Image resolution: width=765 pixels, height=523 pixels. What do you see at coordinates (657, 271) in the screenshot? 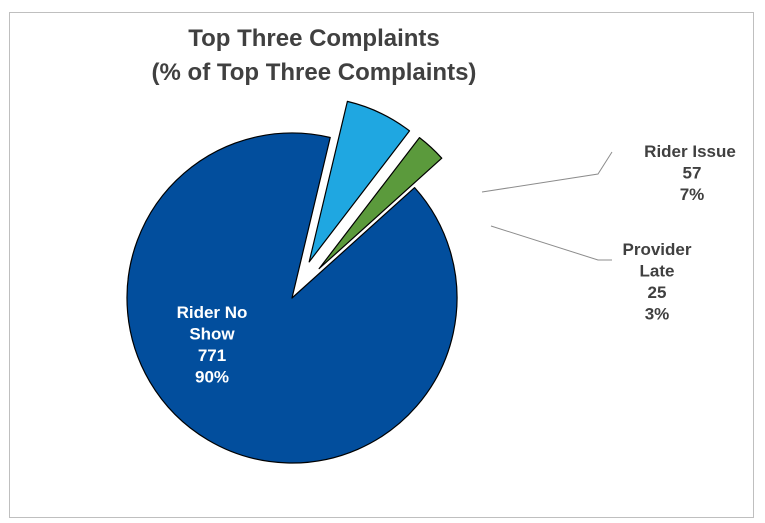
I see `slice-label: Late` at bounding box center [657, 271].